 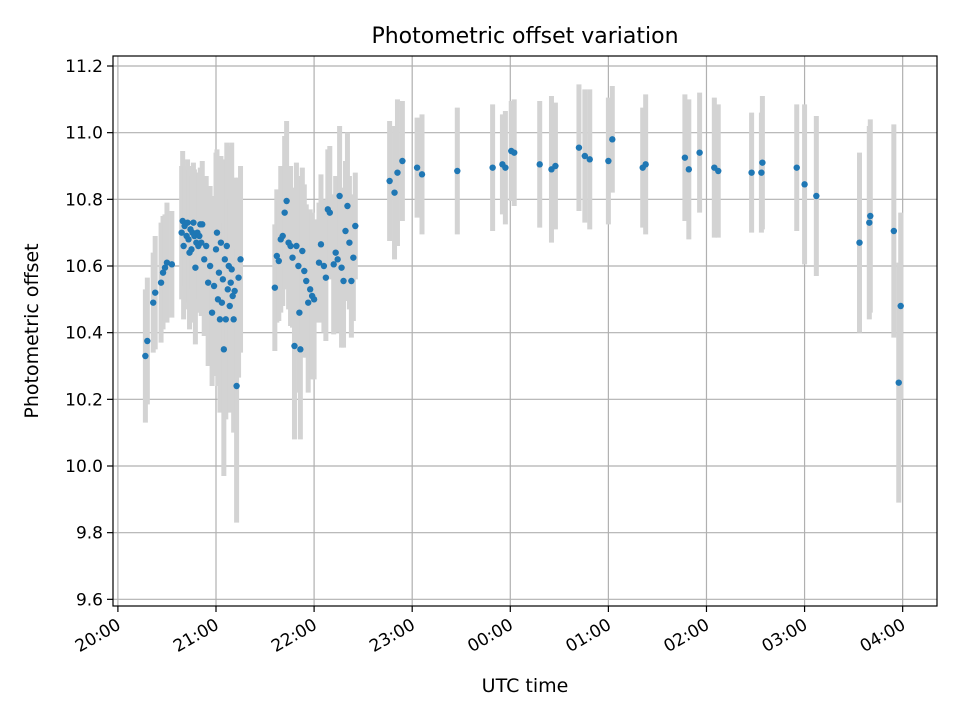 I want to click on y-tick-label: 11.2, so click(x=84, y=67).